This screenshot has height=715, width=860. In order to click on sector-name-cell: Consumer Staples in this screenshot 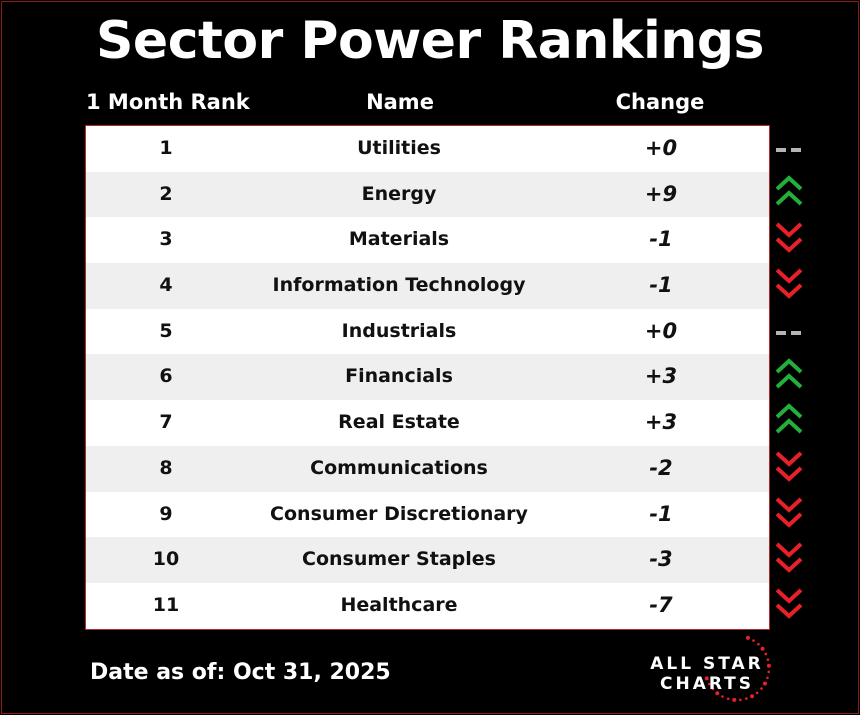, I will do `click(399, 559)`.